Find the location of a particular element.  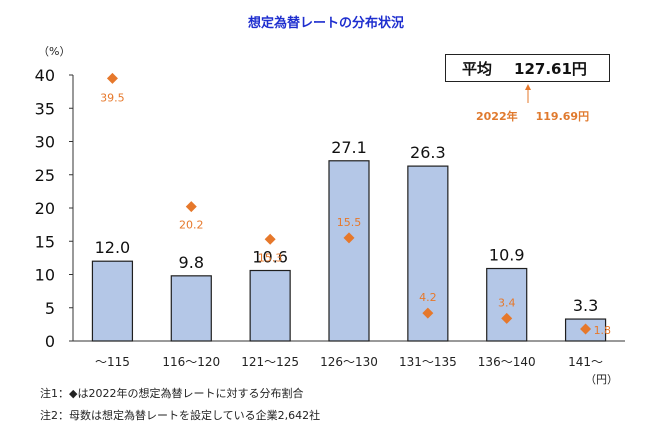

bar-value-label: 10.9 is located at coordinates (507, 255).